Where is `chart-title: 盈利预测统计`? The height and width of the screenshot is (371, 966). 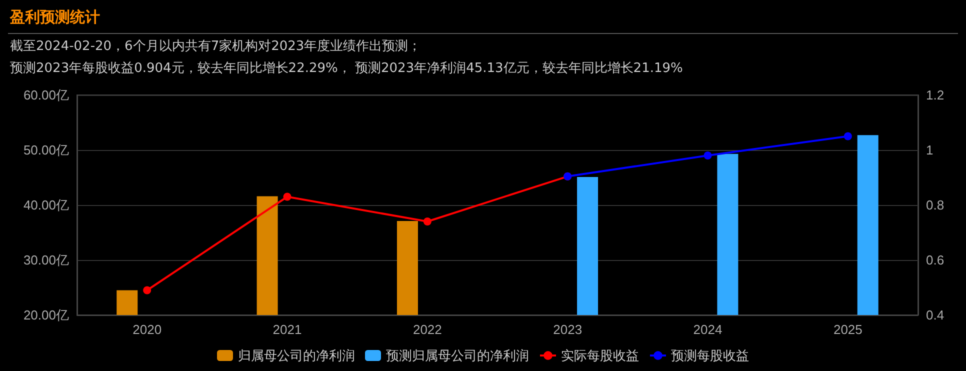 chart-title: 盈利预测统计 is located at coordinates (483, 20).